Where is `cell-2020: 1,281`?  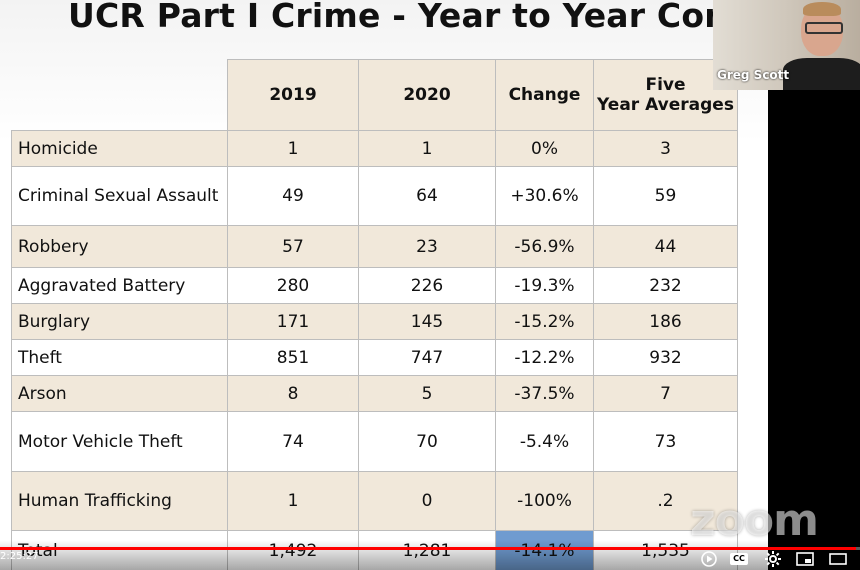
cell-2020: 1,281 is located at coordinates (427, 550).